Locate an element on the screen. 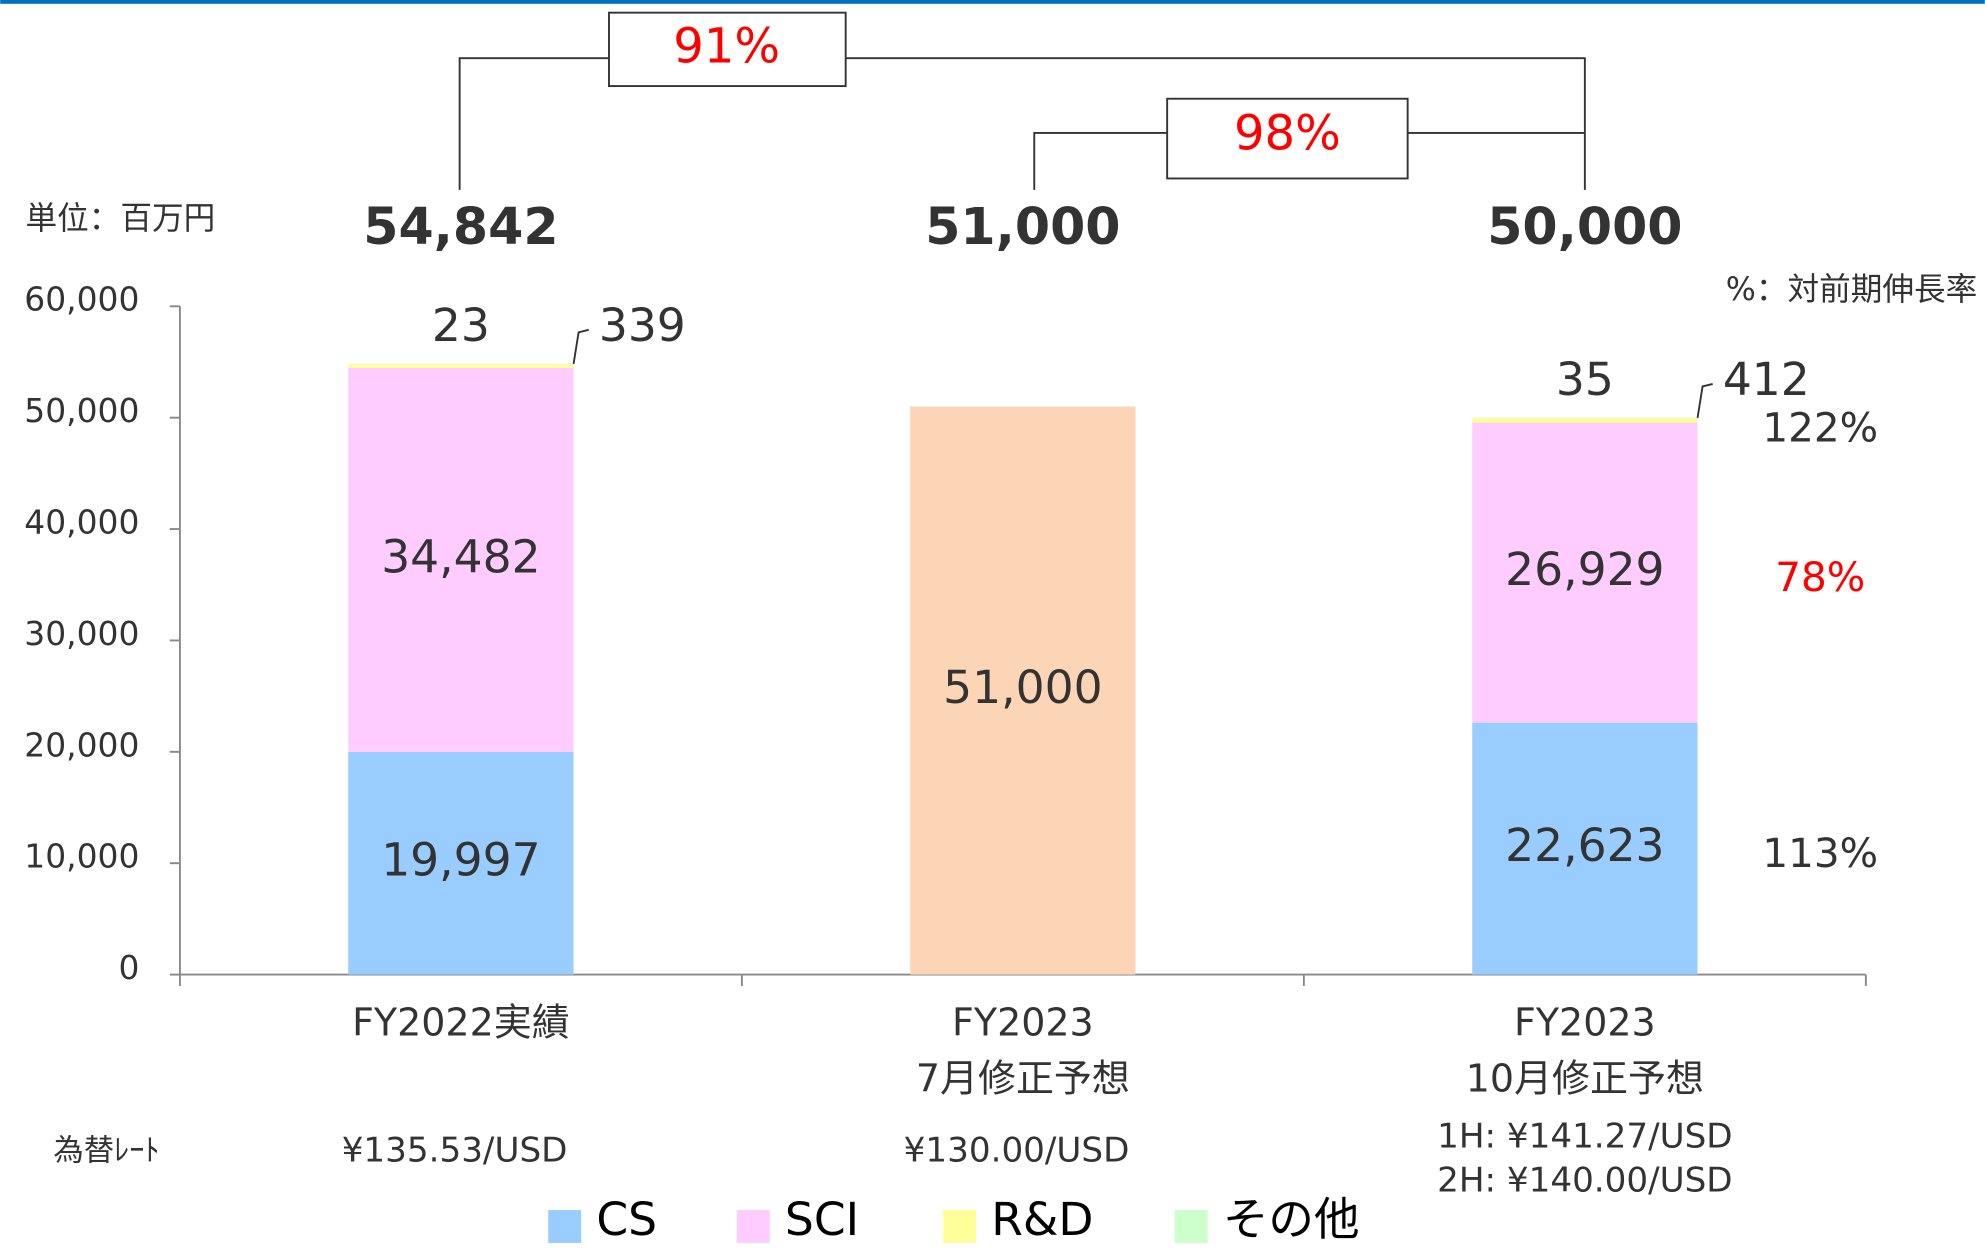 Image resolution: width=1985 pixels, height=1248 pixels. y-tick-label: 10,000 is located at coordinates (81, 856).